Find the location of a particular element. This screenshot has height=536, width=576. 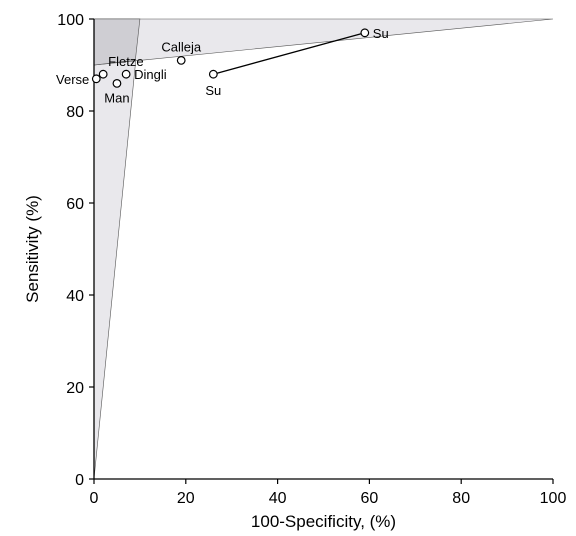

x-tick-label: 100 is located at coordinates (553, 498).